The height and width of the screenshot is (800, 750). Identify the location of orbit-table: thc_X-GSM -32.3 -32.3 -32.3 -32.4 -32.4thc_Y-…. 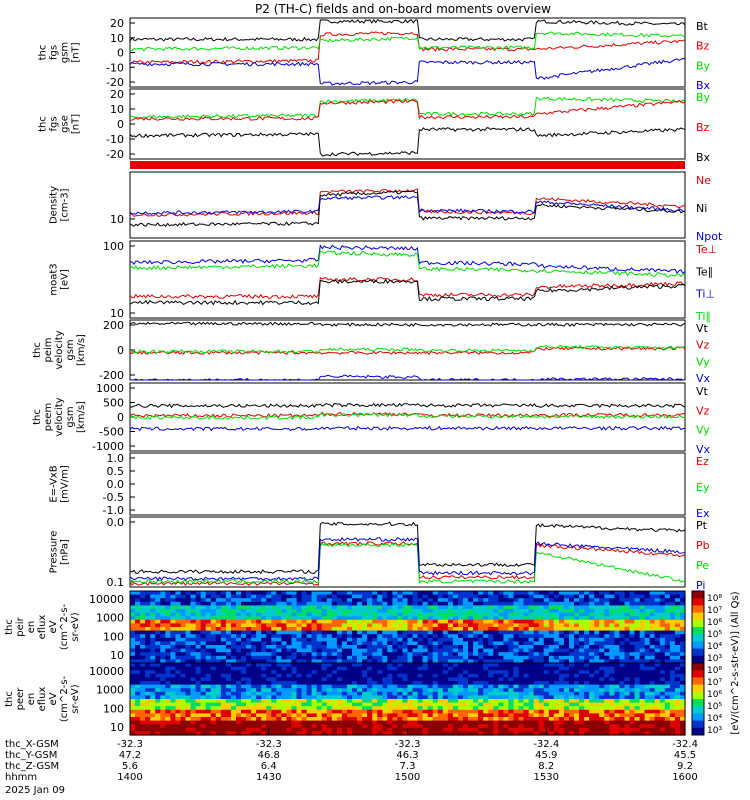
(351, 762).